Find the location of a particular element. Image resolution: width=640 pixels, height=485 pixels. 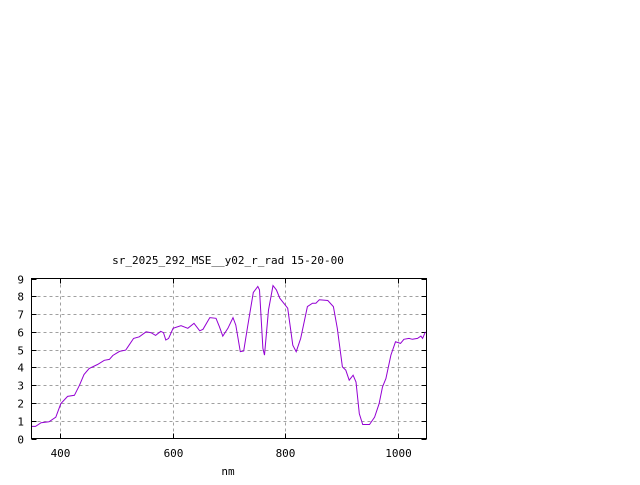

y-tick-label: 1 is located at coordinates (20, 422).